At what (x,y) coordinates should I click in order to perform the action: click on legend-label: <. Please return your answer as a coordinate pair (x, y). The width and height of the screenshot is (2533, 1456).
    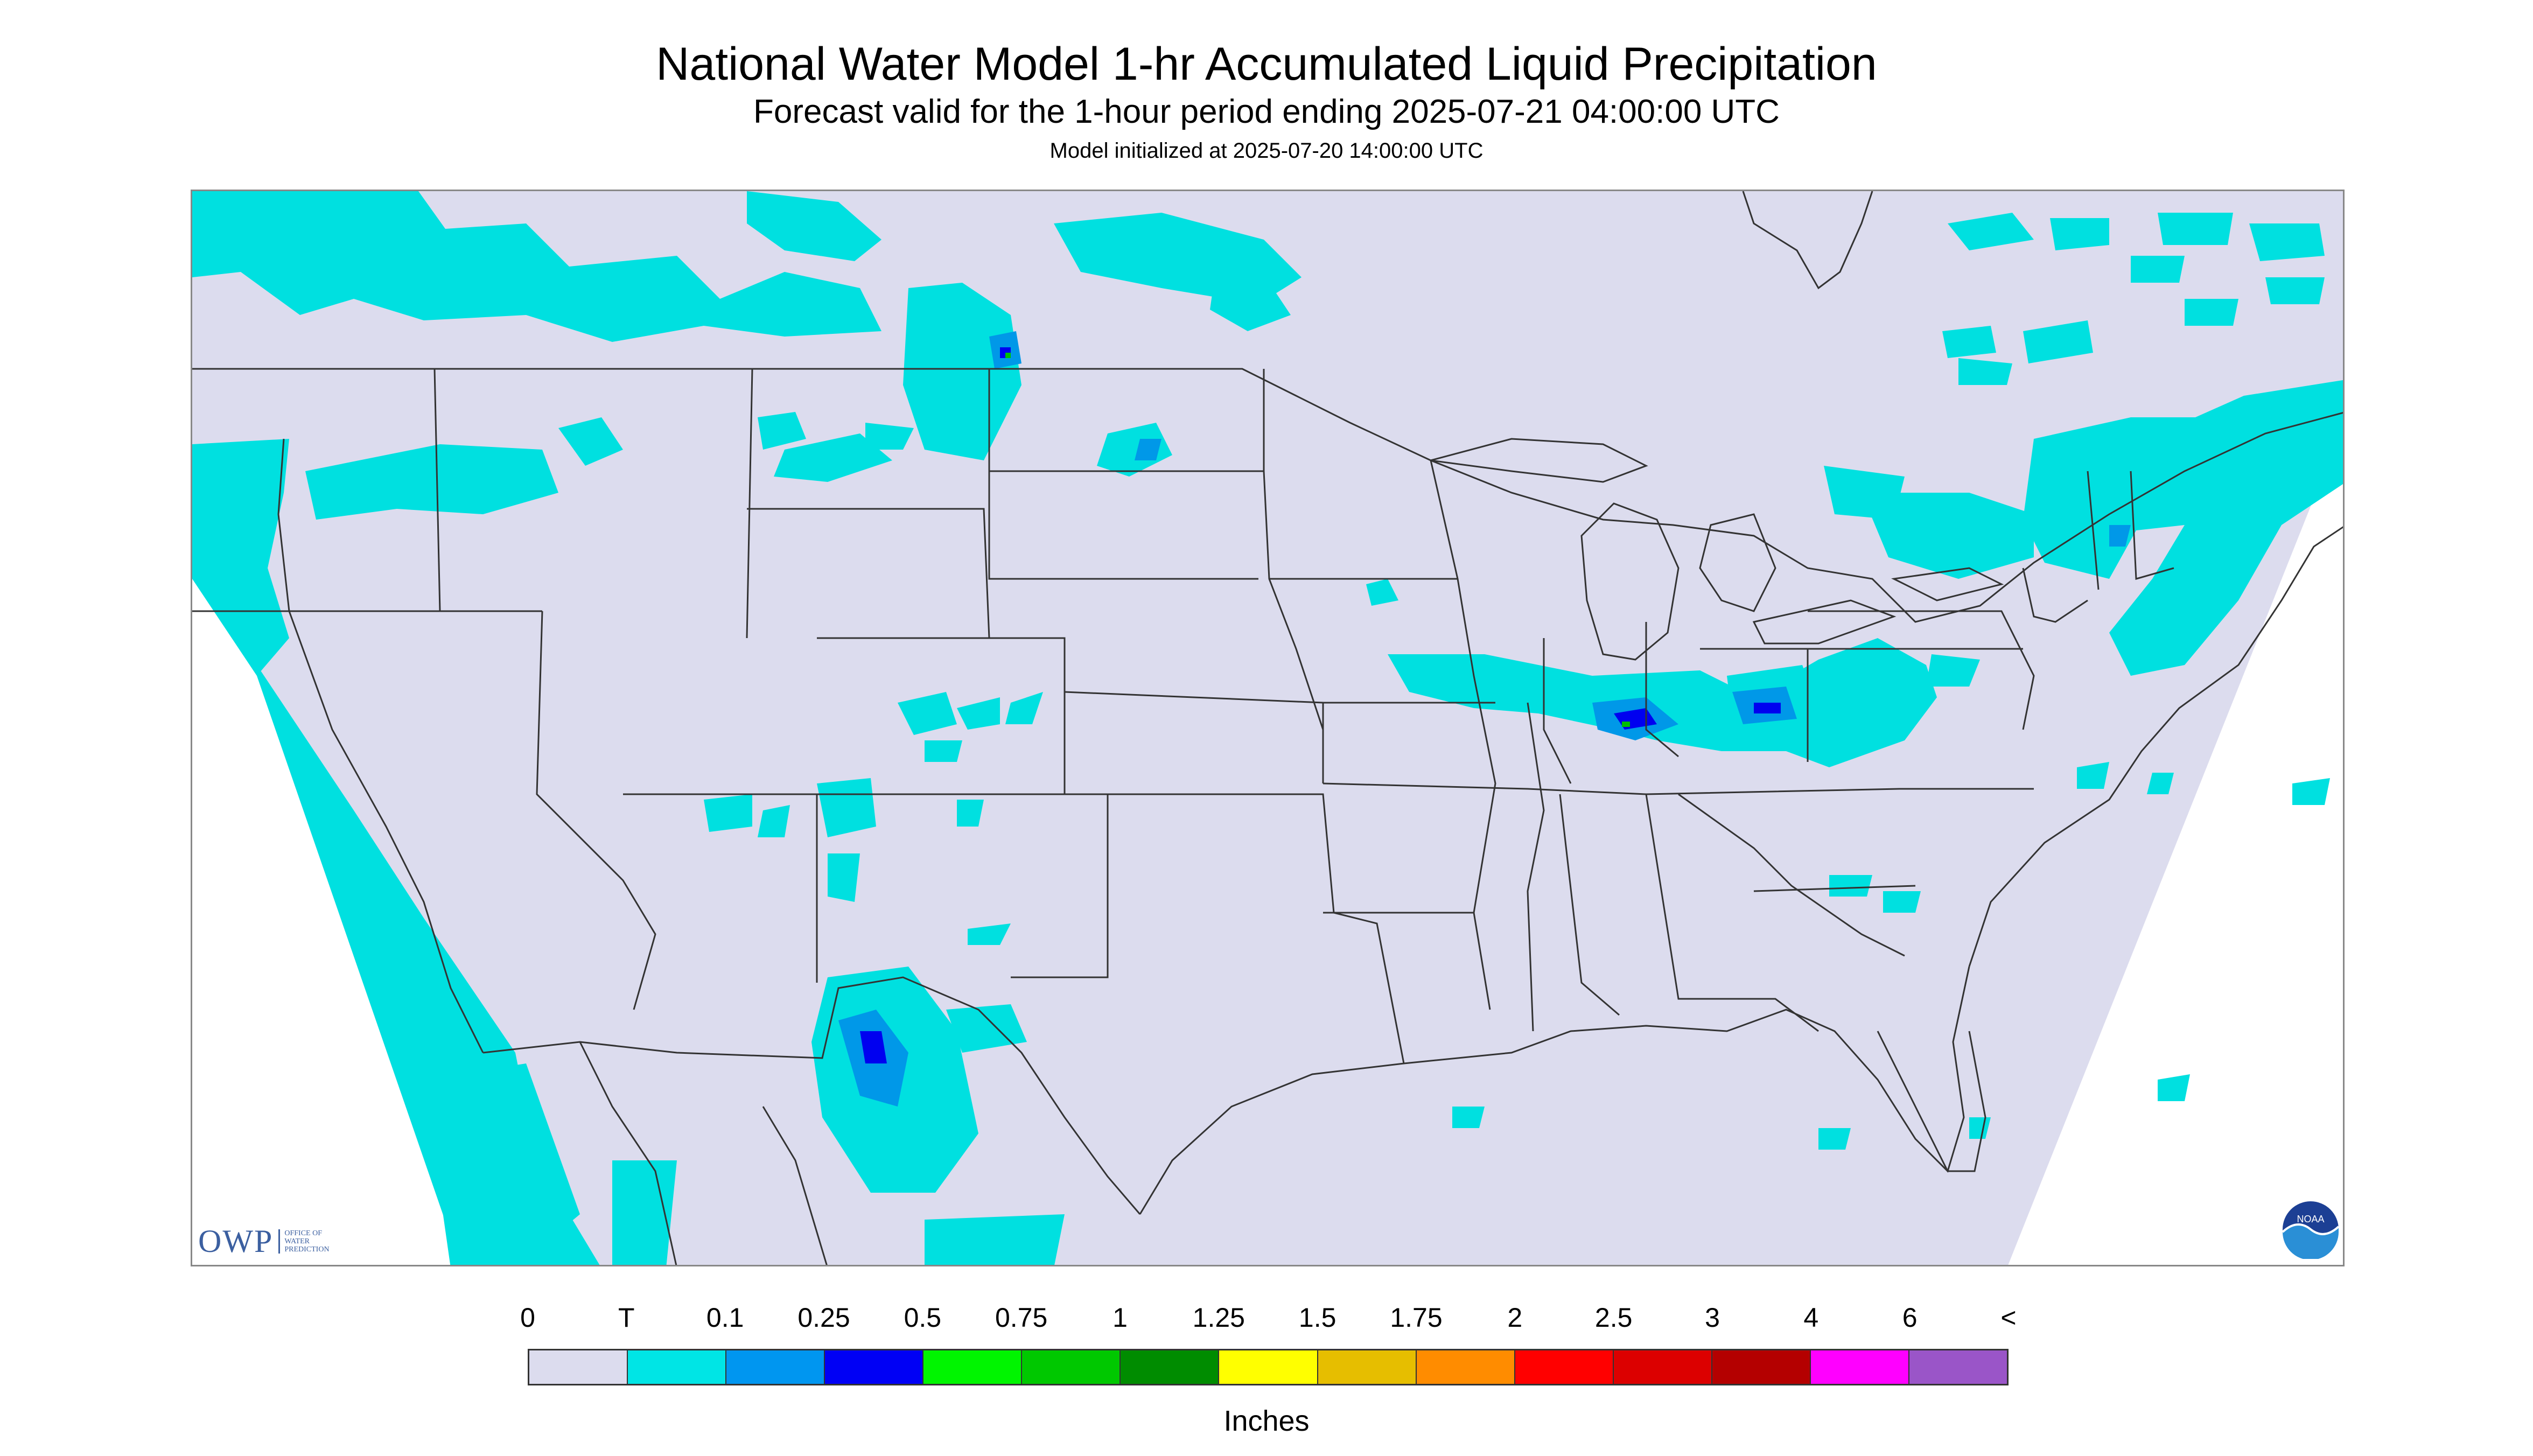
    Looking at the image, I should click on (2008, 1318).